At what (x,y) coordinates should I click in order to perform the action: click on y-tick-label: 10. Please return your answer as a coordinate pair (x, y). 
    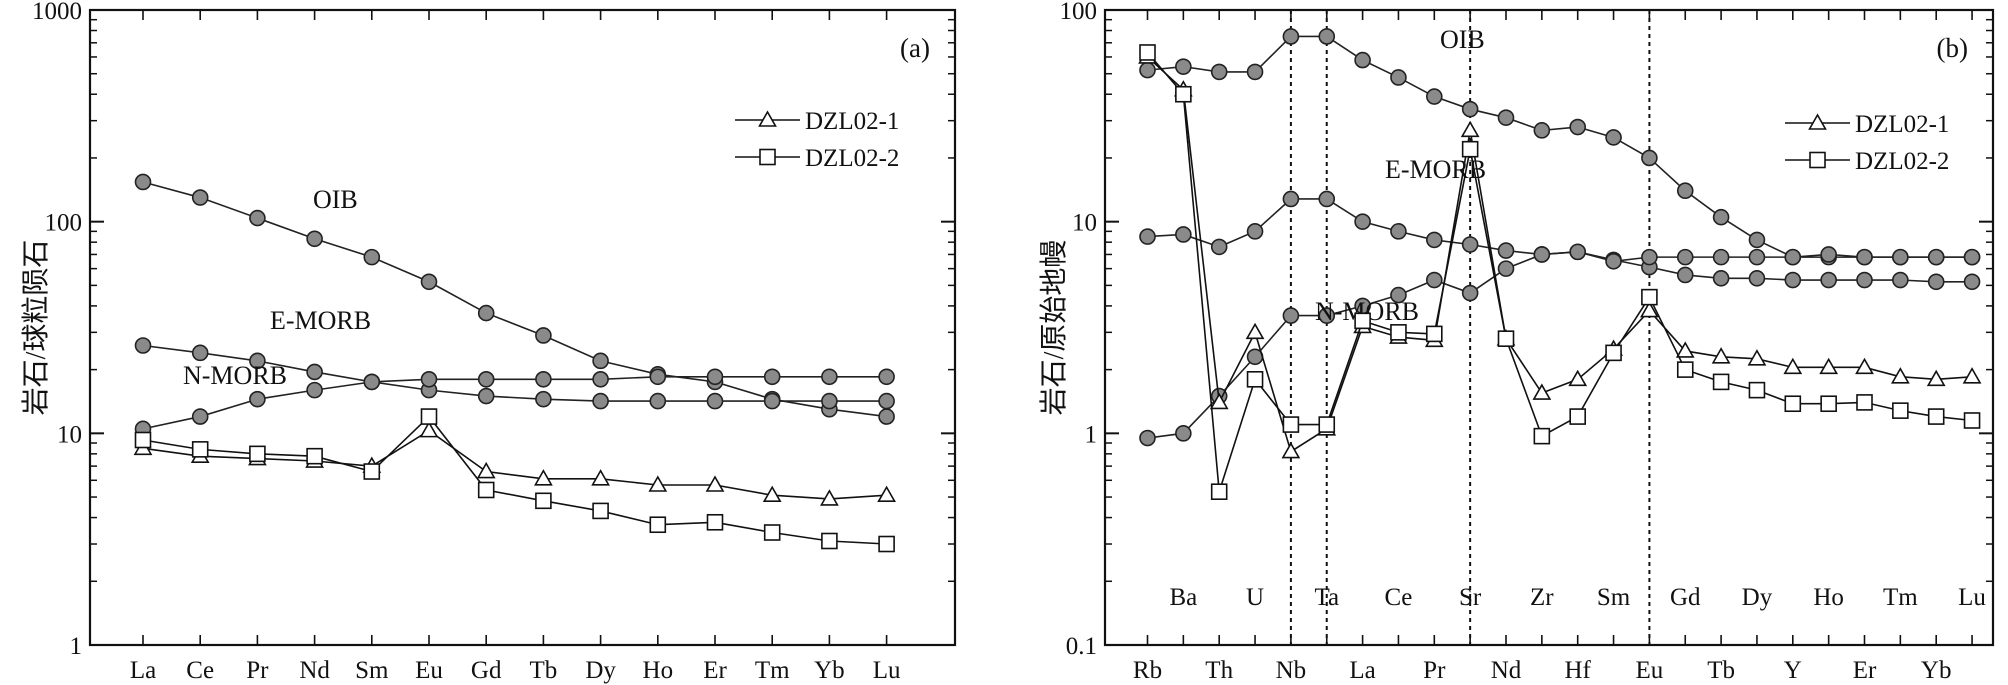
    Looking at the image, I should click on (1084, 223).